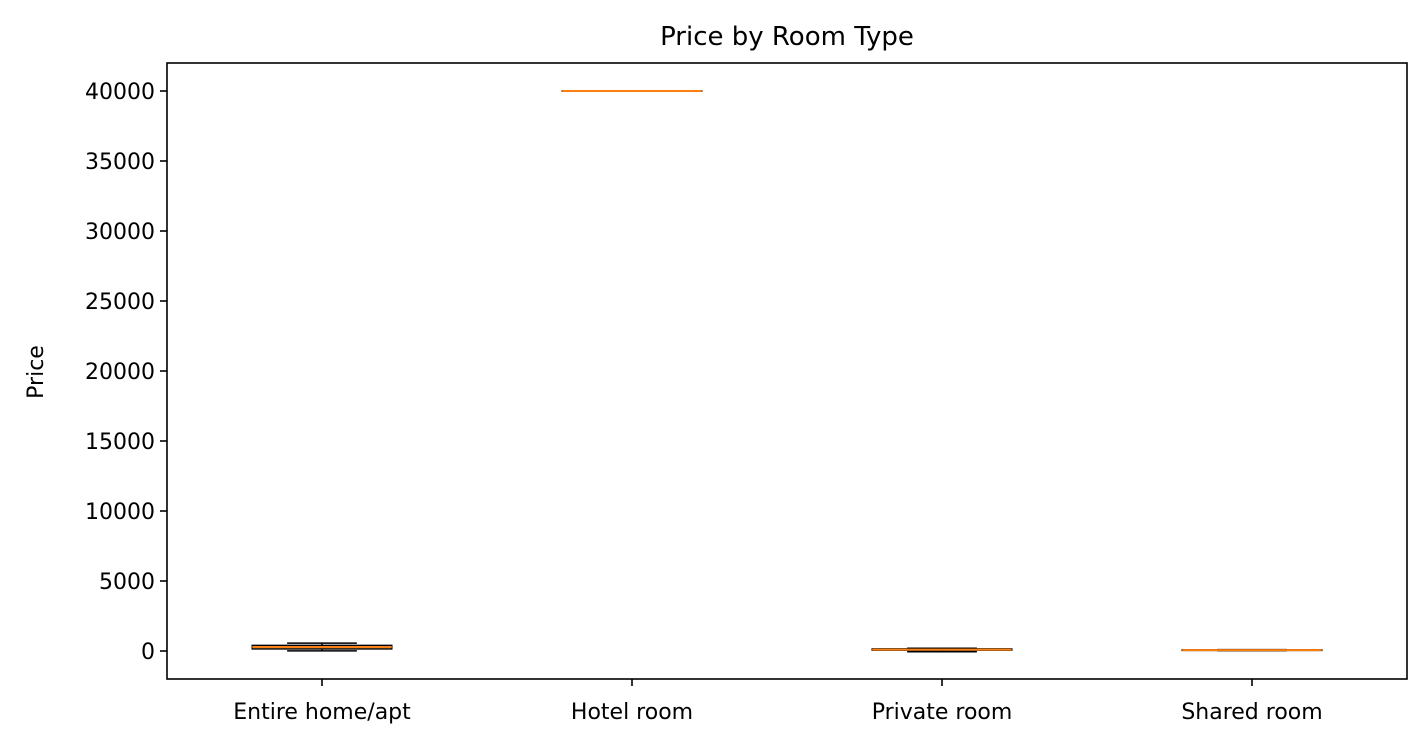  What do you see at coordinates (120, 512) in the screenshot?
I see `y-tick-label: 10000` at bounding box center [120, 512].